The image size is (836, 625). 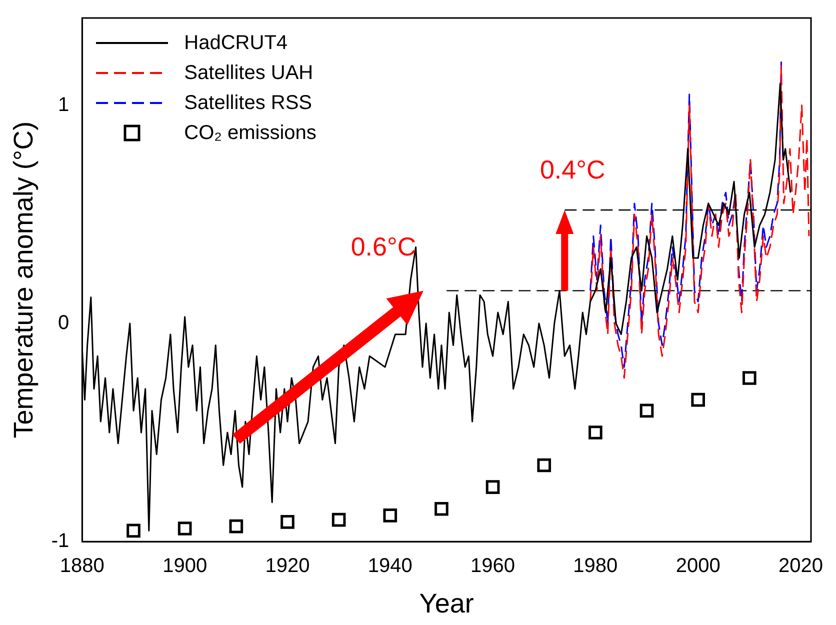 What do you see at coordinates (800, 566) in the screenshot?
I see `x-tick-label: 2020` at bounding box center [800, 566].